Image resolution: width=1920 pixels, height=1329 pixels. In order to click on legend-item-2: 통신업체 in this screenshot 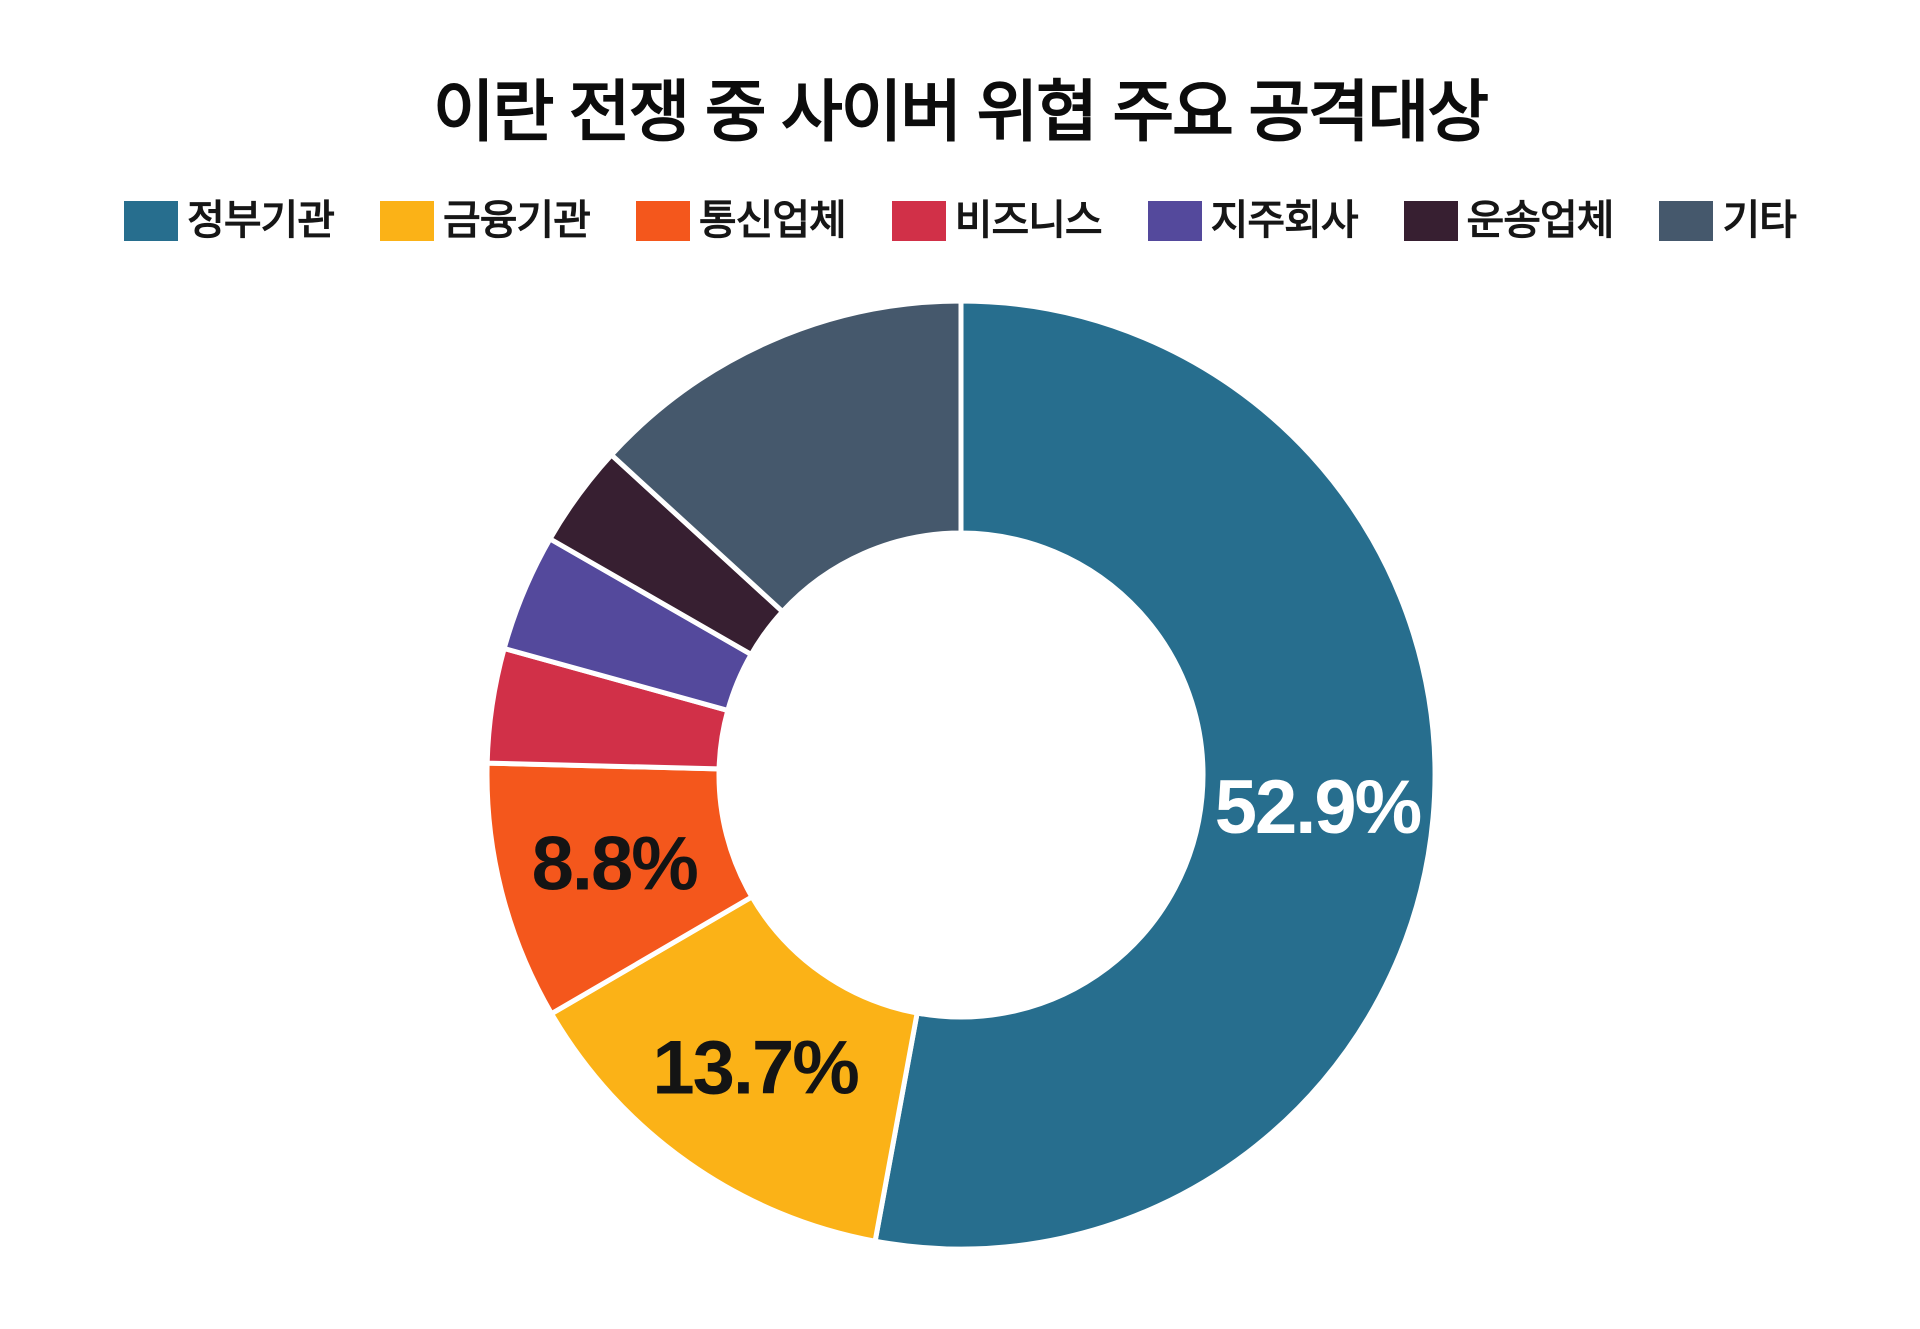, I will do `click(741, 220)`.